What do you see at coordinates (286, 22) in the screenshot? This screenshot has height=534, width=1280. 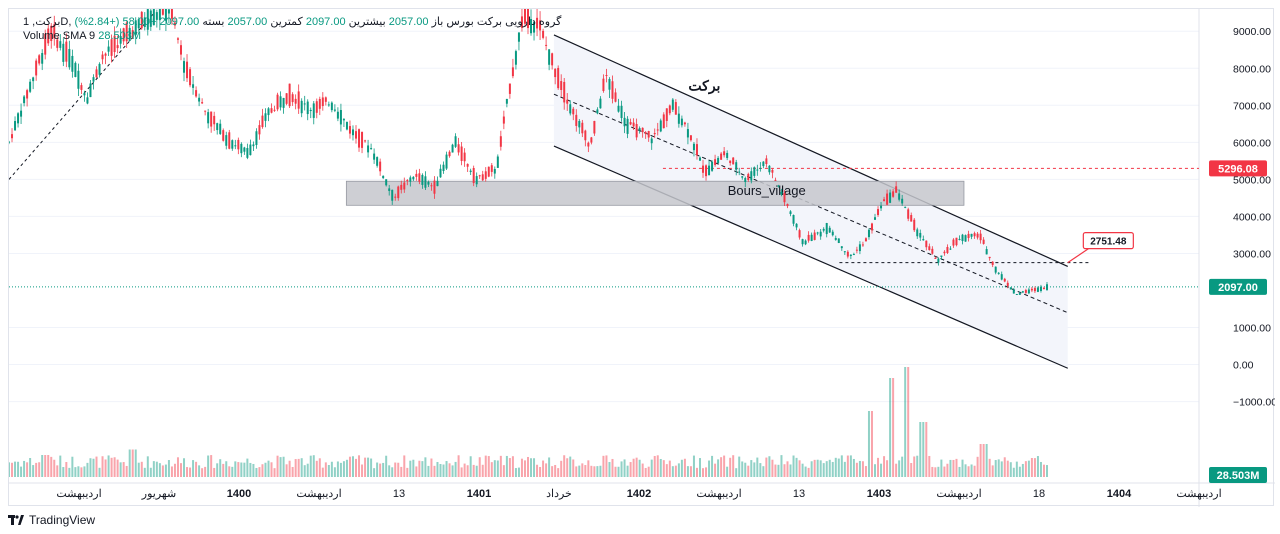 I see `low-label: کمترین` at bounding box center [286, 22].